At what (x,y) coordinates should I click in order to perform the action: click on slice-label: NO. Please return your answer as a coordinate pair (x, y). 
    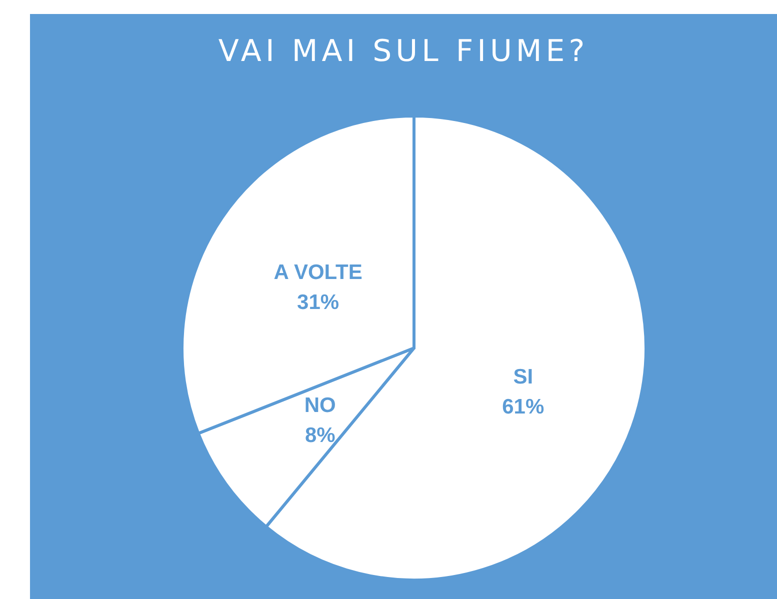
    Looking at the image, I should click on (320, 406).